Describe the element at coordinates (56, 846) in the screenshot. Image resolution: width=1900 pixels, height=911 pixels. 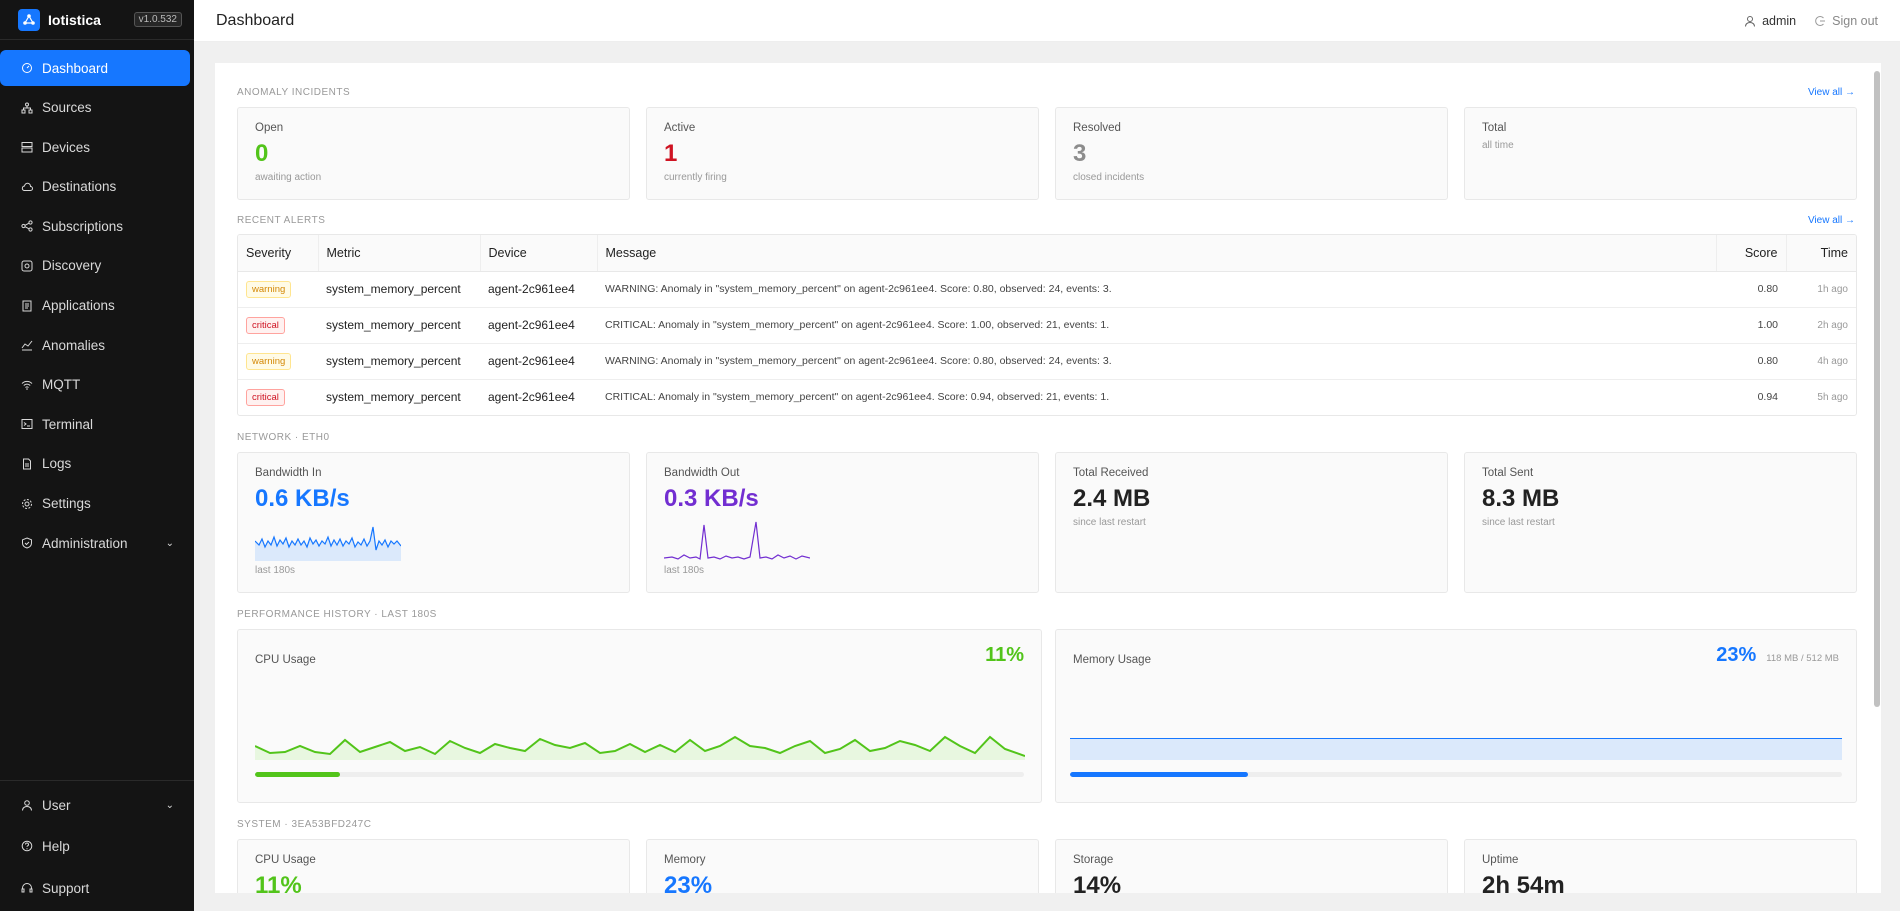
I see `sidebar-item-label: Help` at that location.